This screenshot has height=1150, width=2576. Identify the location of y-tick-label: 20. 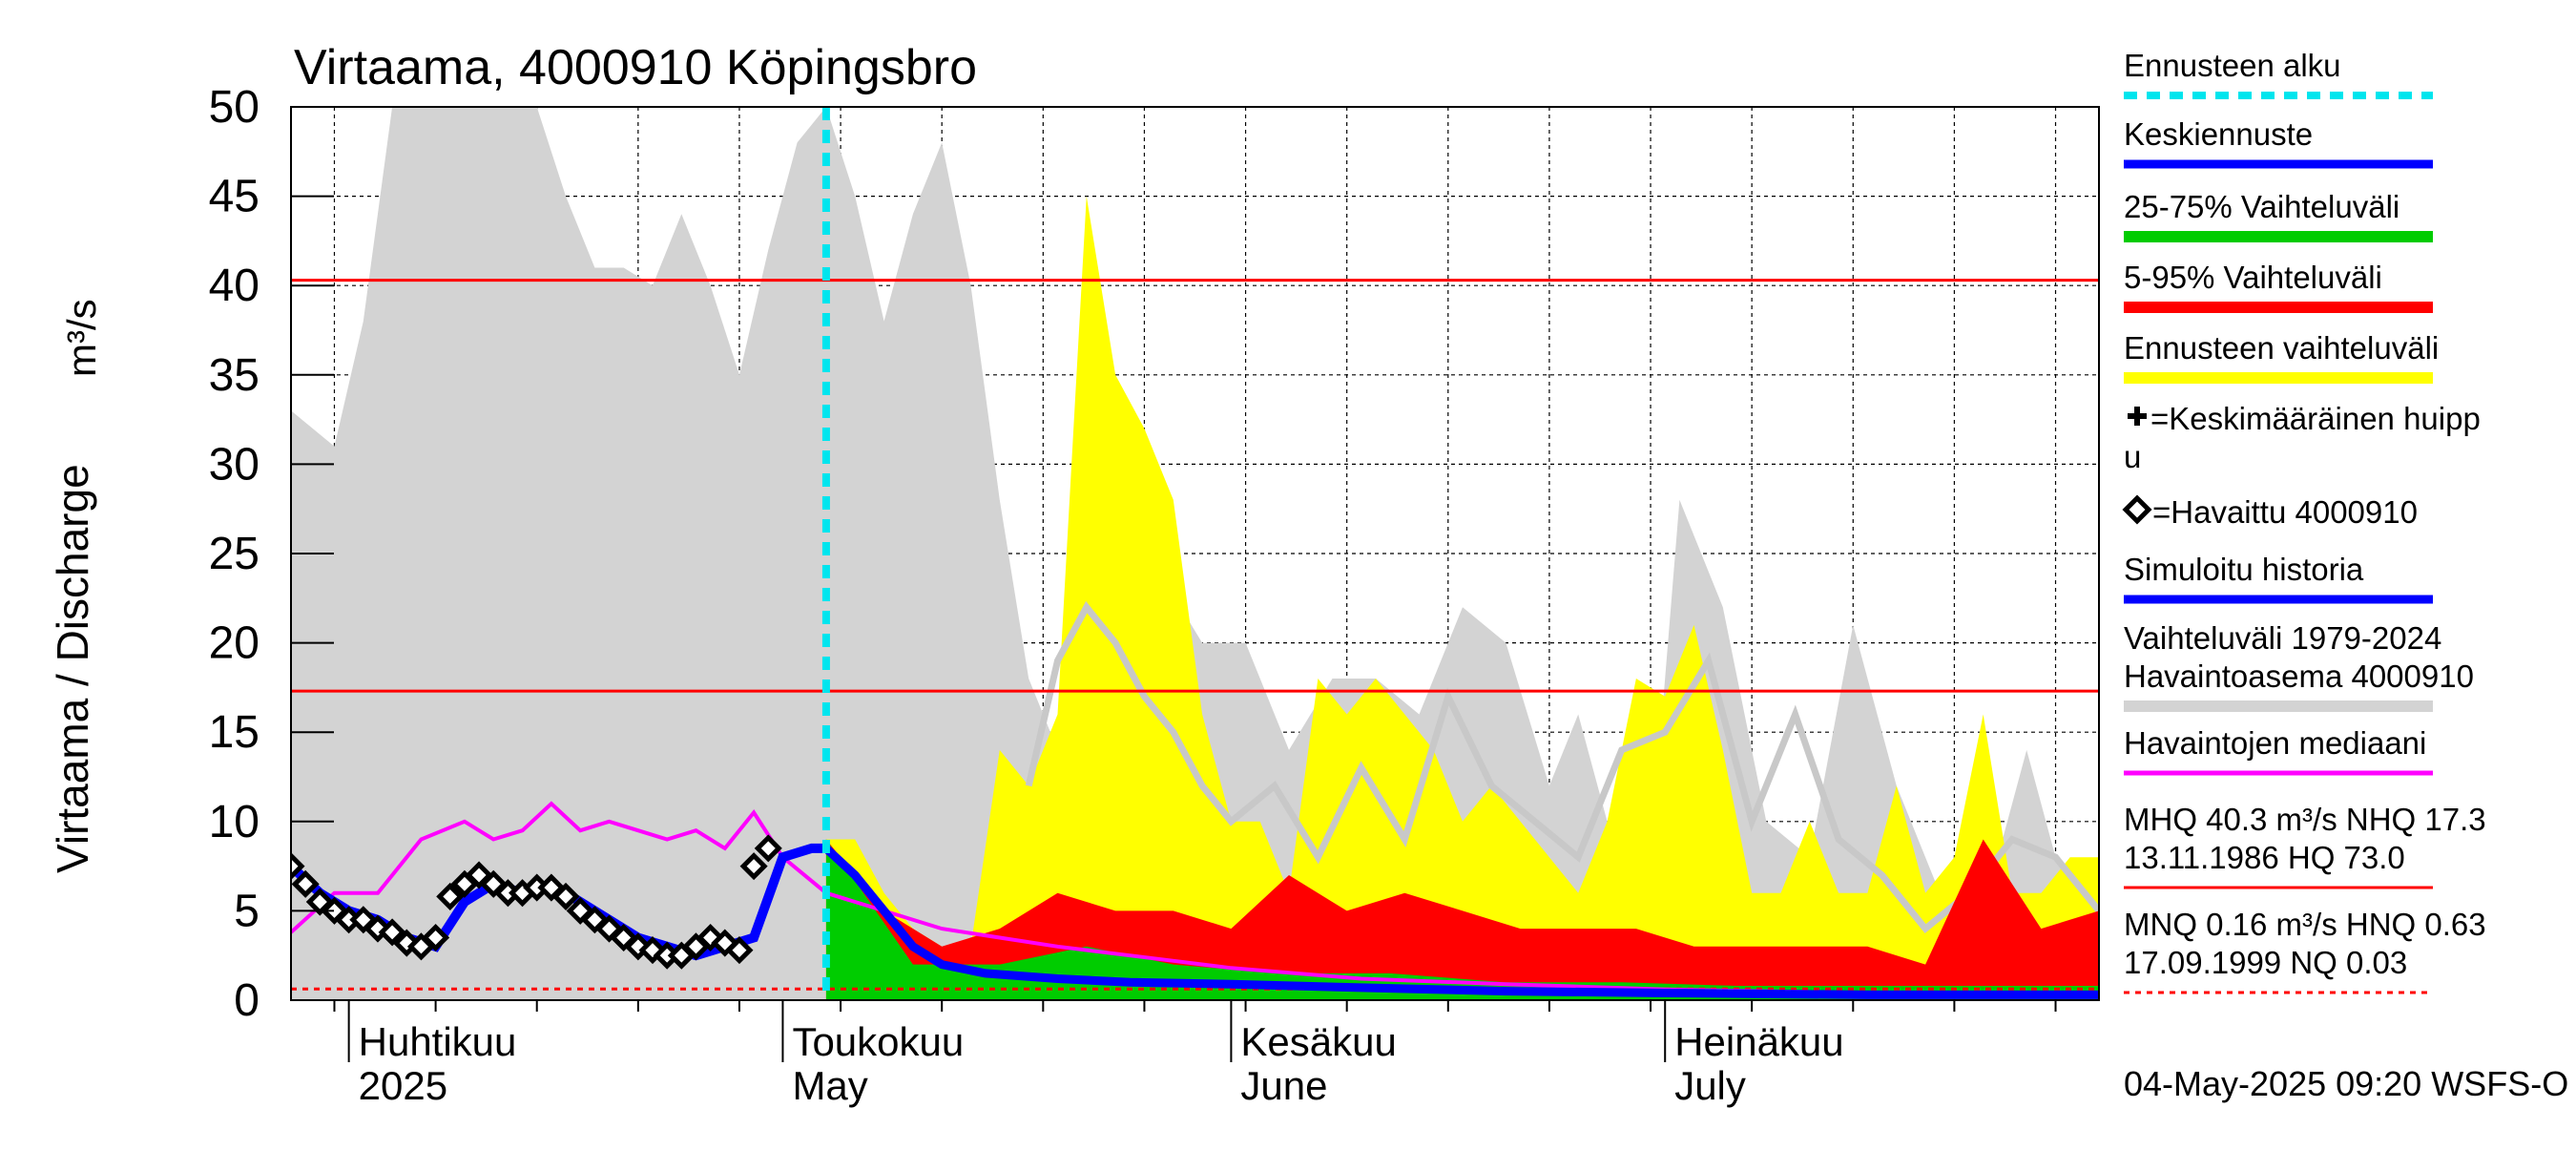
(234, 643).